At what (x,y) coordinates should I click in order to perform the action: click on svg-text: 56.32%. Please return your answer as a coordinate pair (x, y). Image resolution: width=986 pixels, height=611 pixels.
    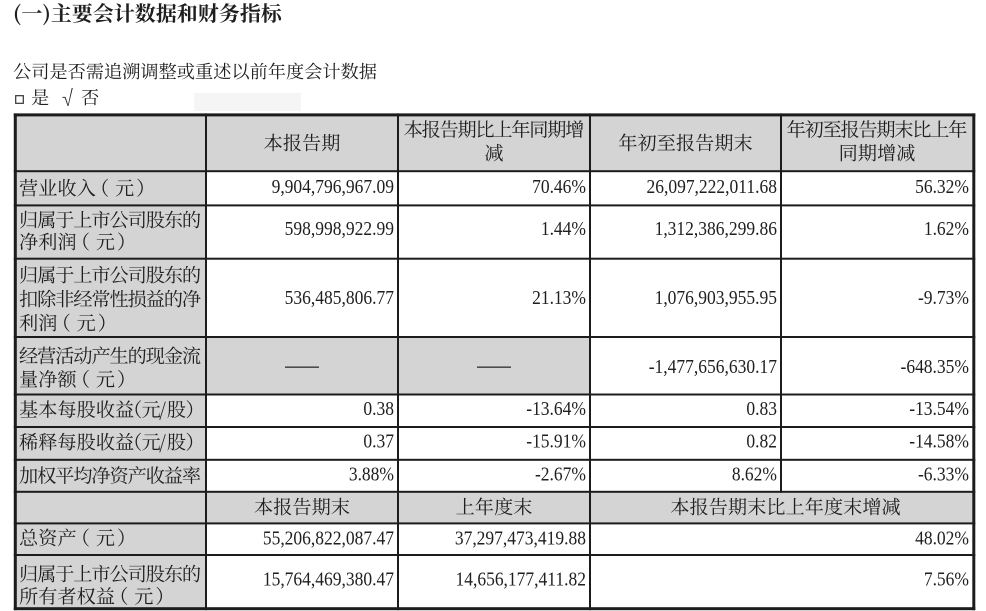
    Looking at the image, I should click on (942, 187).